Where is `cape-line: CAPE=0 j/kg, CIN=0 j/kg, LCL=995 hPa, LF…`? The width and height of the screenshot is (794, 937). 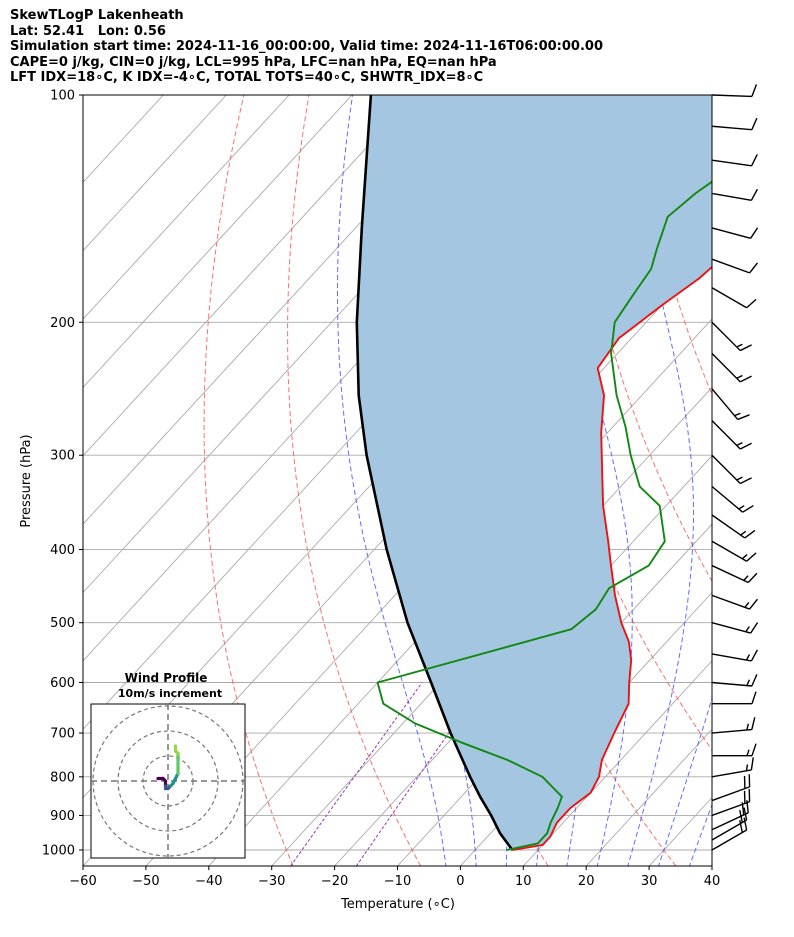 cape-line: CAPE=0 j/kg, CIN=0 j/kg, LCL=995 hPa, LF… is located at coordinates (253, 62).